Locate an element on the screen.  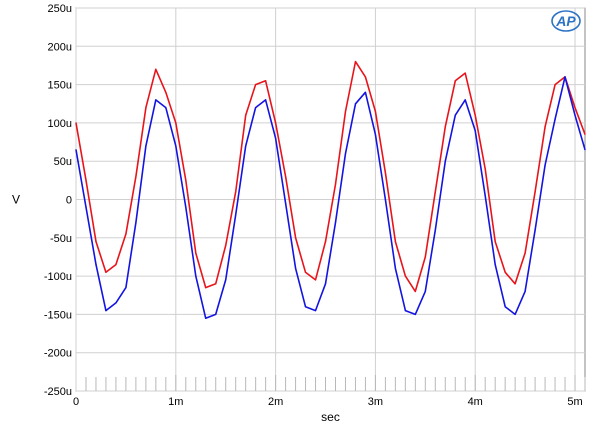
x-tick-label: 4m is located at coordinates (475, 402).